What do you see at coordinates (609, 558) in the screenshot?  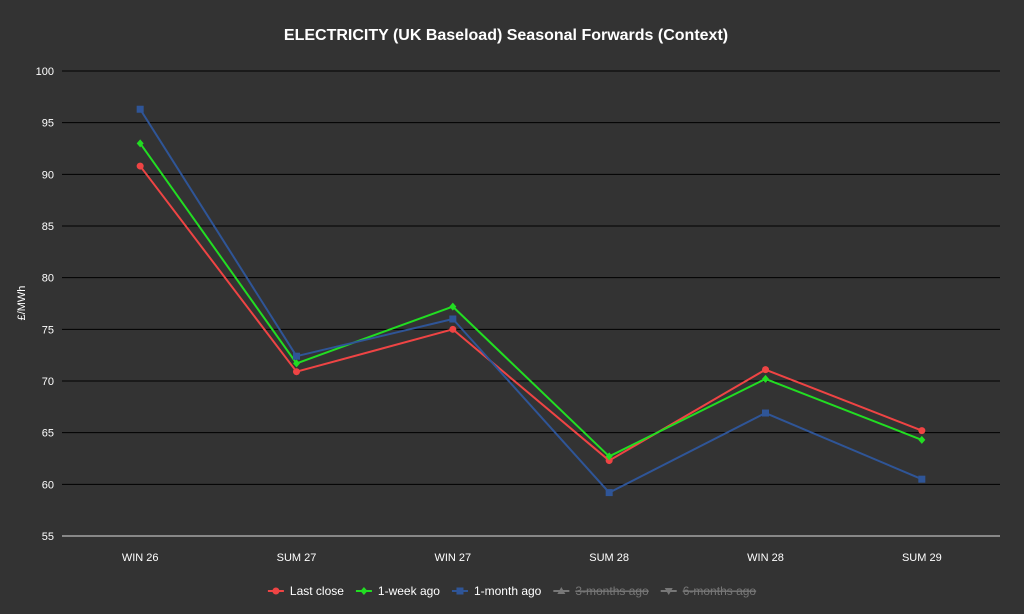 I see `x-tick-label: SUM 28` at bounding box center [609, 558].